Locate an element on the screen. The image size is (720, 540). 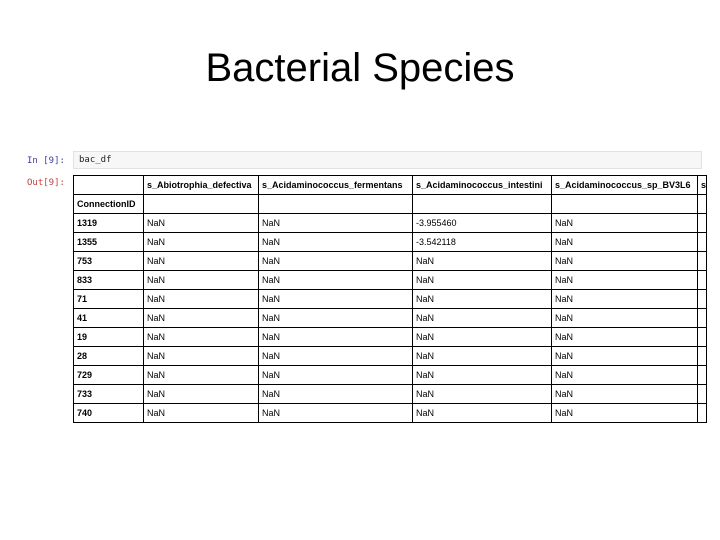
row-index: 733 is located at coordinates (108, 394).